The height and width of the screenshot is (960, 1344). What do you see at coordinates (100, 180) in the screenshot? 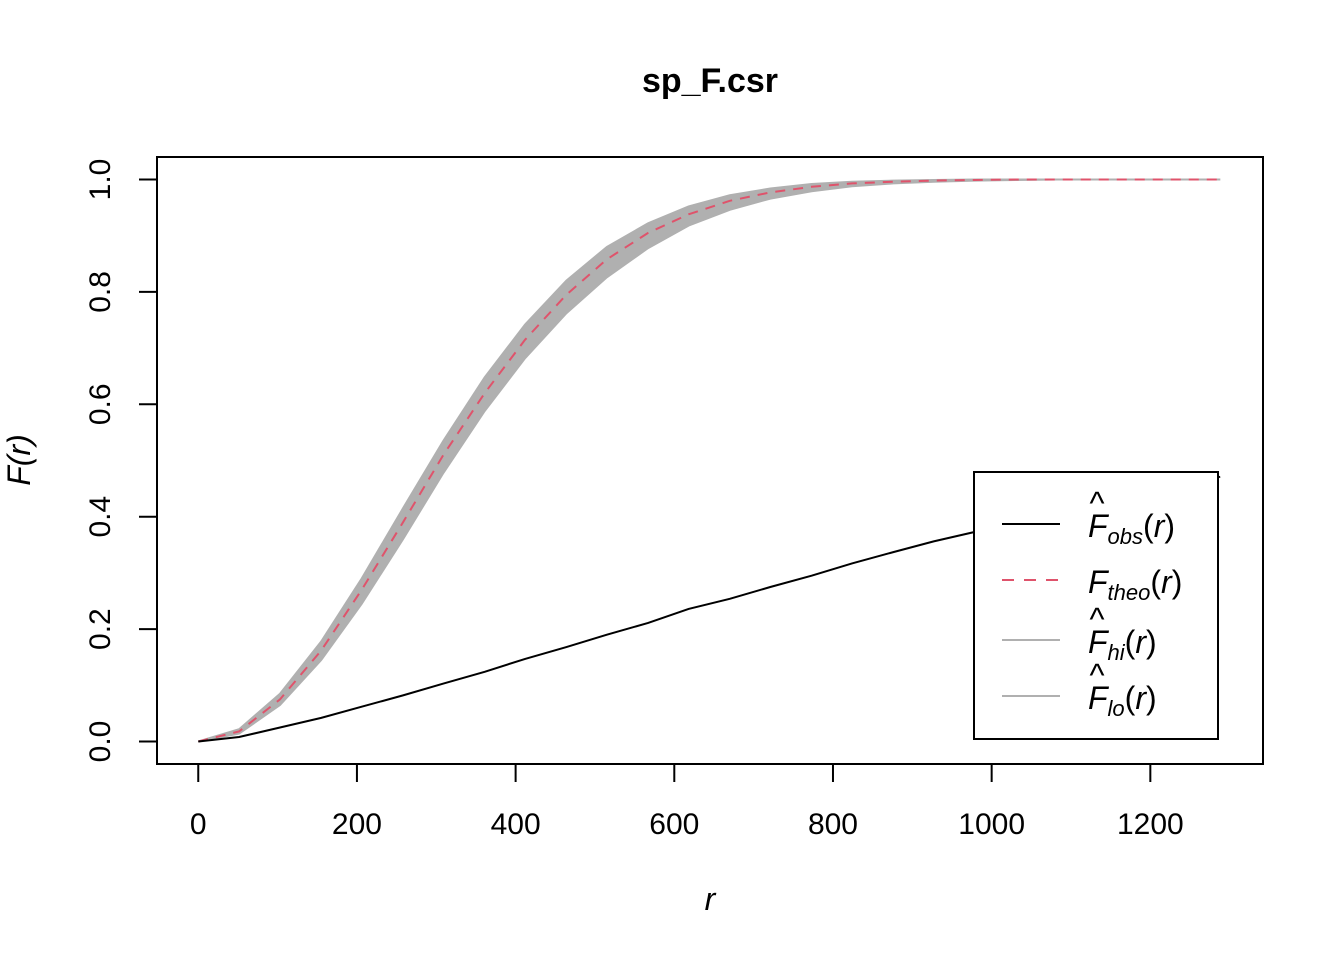
I see `y-tick-label: 1.0` at bounding box center [100, 180].